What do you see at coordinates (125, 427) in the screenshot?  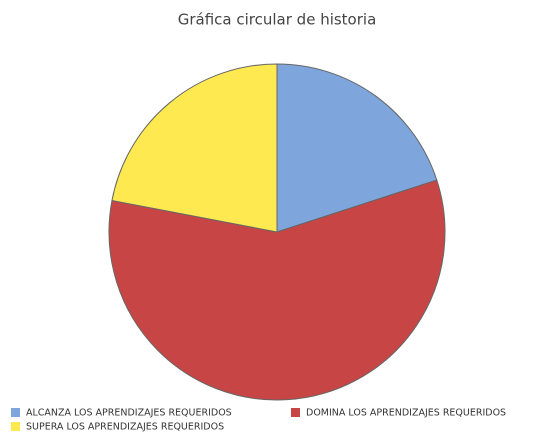 I see `legend-label: SUPERA LOS APRENDIZAJES REQUERIDOS` at bounding box center [125, 427].